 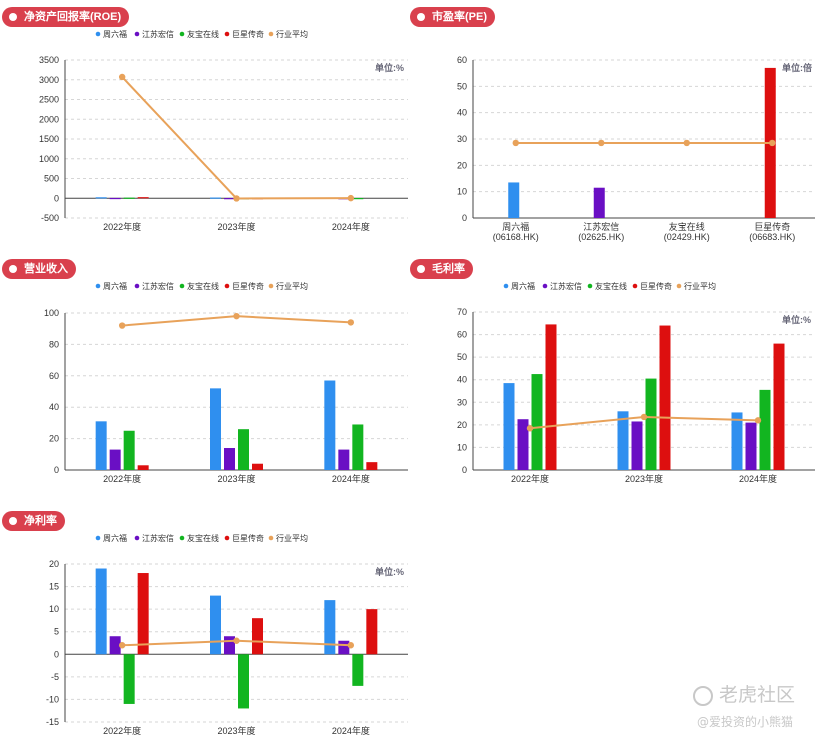 I want to click on watermark-brand: 老虎社区, so click(x=744, y=693).